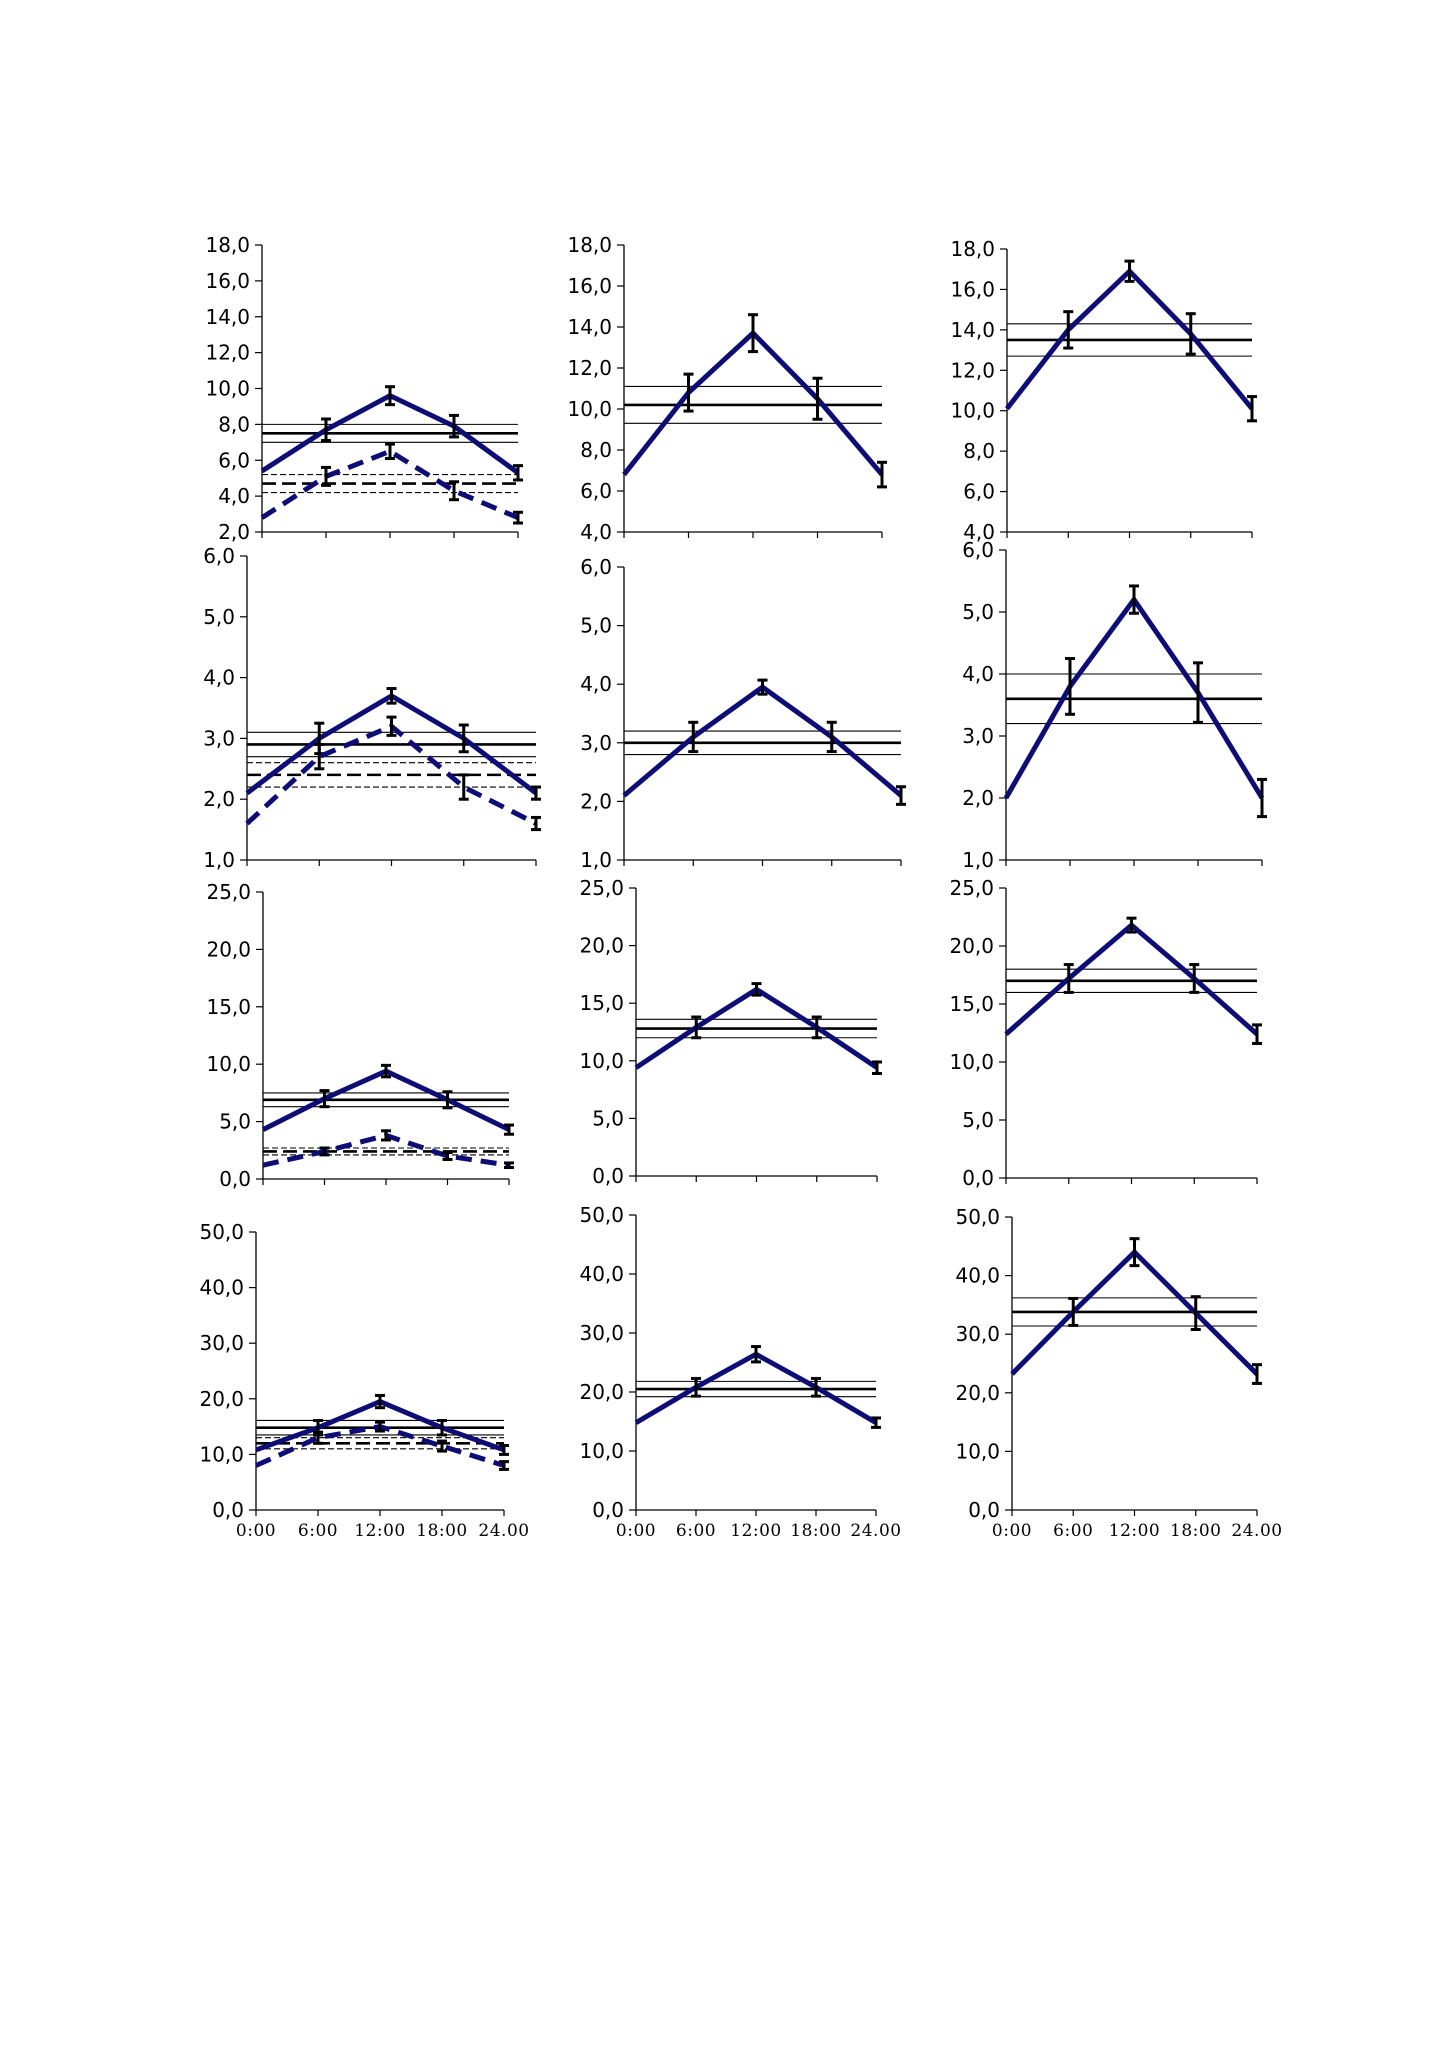  Describe the element at coordinates (1103, 390) in the screenshot. I see `panel-3: 4,0 6,0 8,0 10,0 12,0 14,0 16,0 18,0` at that location.